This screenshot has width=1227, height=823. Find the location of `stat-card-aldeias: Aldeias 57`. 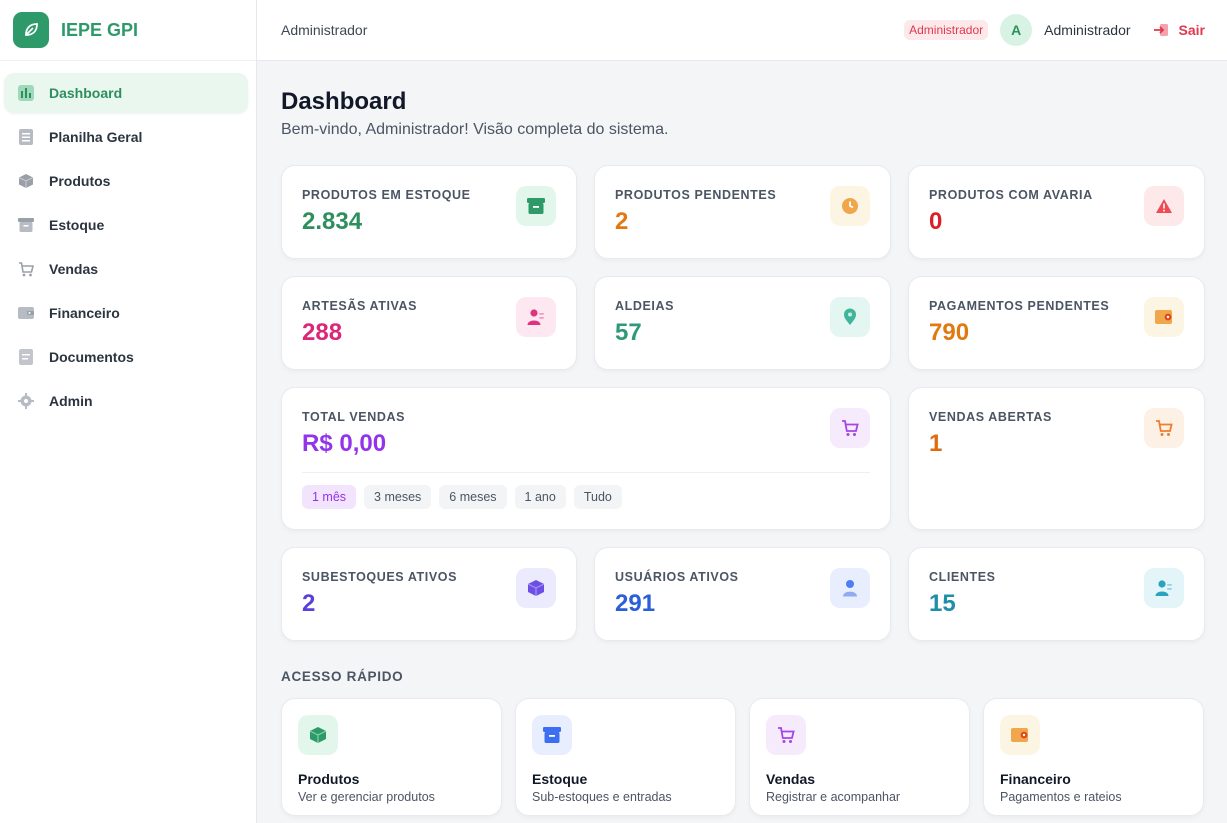

stat-card-aldeias: Aldeias 57 is located at coordinates (742, 323).